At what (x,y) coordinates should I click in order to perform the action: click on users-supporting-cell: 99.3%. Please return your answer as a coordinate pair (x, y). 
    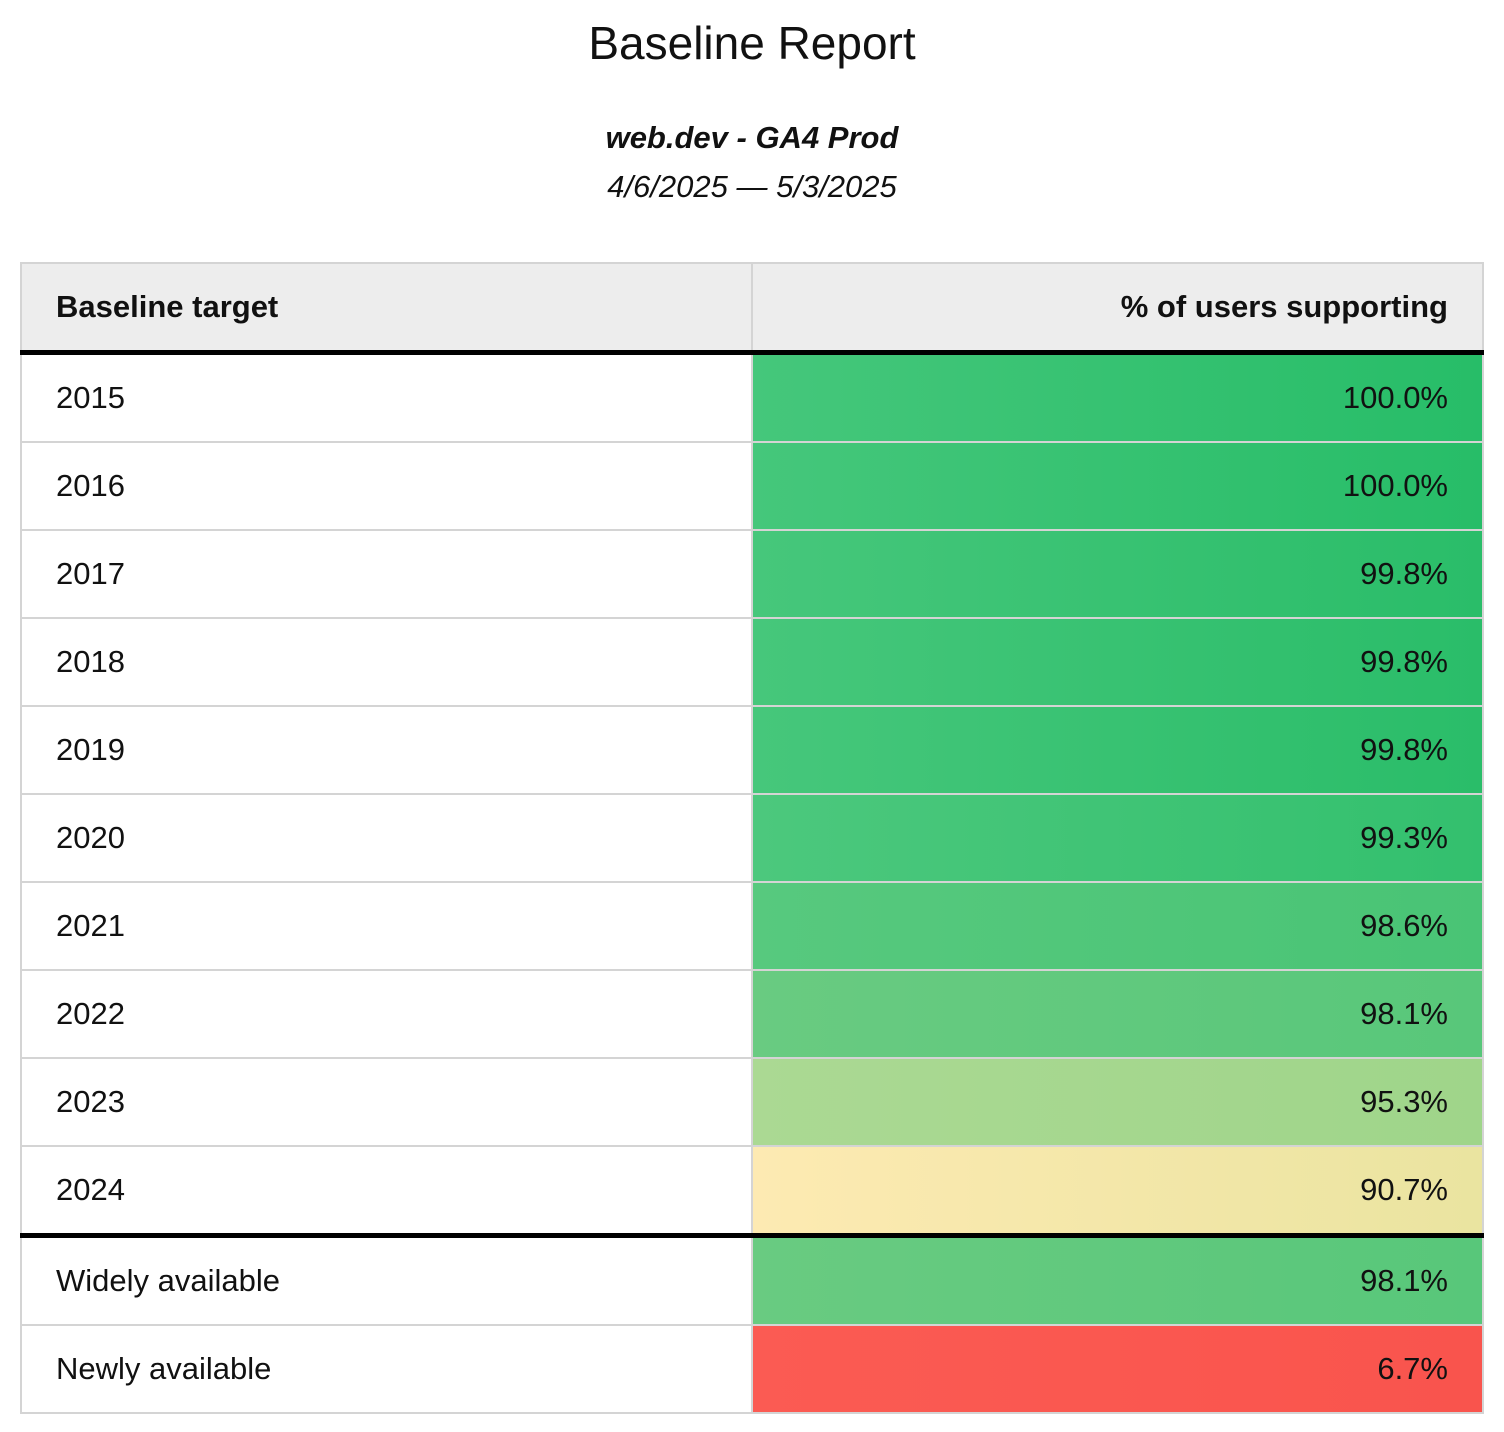
    Looking at the image, I should click on (1117, 838).